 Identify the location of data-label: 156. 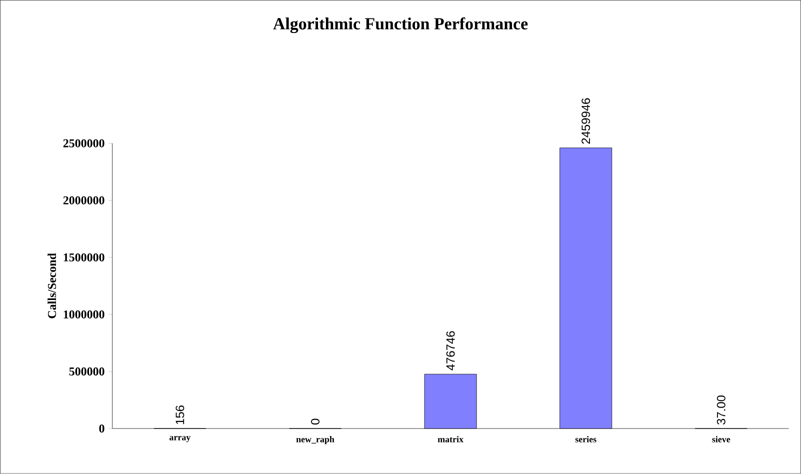
(180, 415).